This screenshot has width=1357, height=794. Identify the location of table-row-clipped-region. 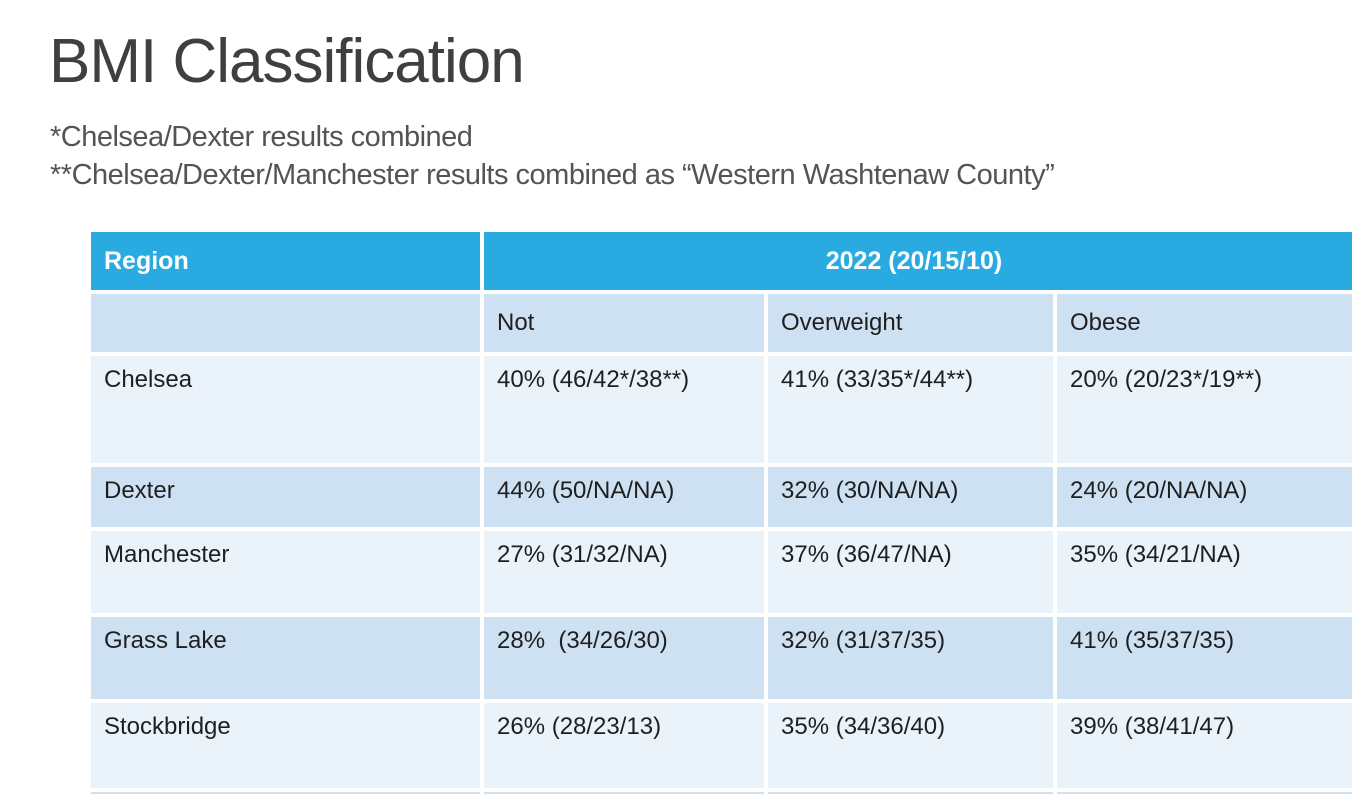
(285, 793).